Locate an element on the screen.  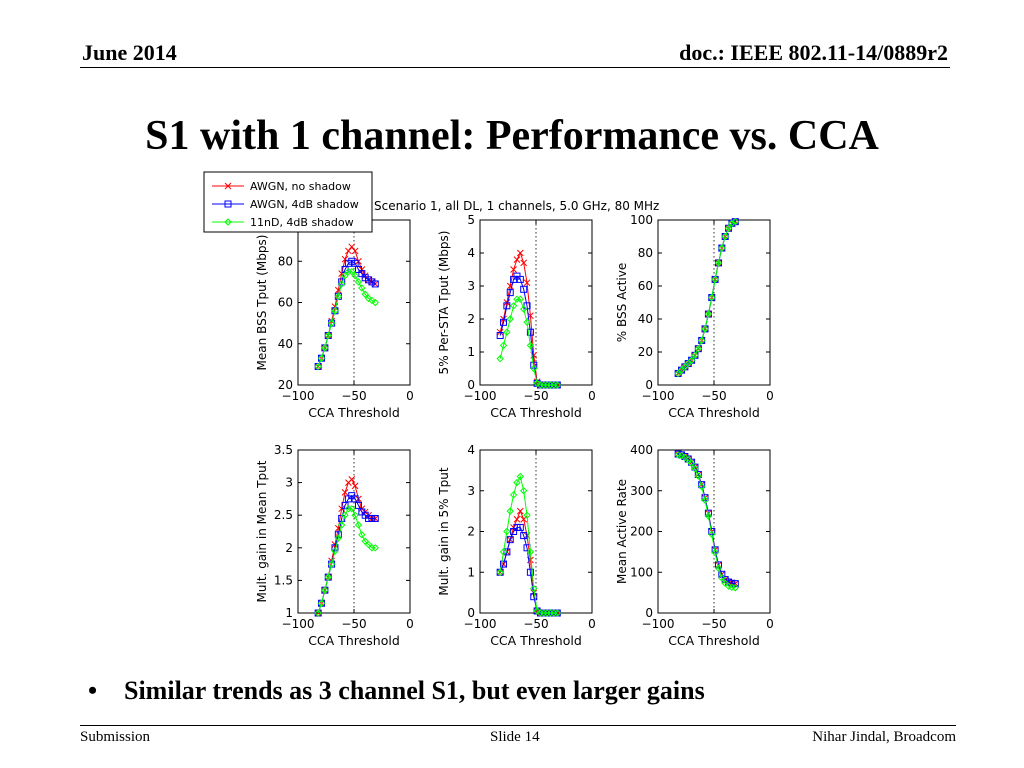
legend-entry: AWGN, 4dB shadow is located at coordinates (304, 204).